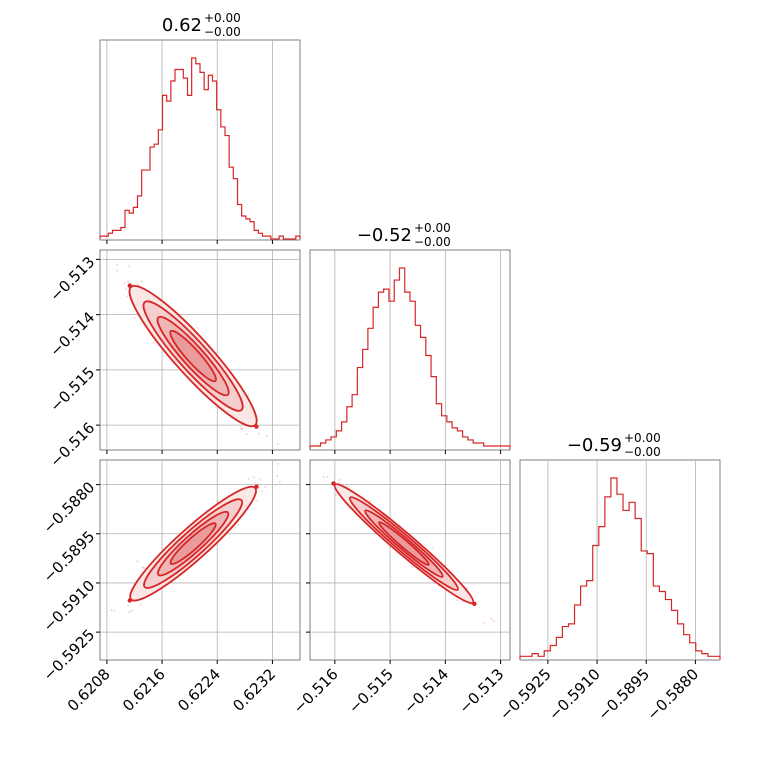  Describe the element at coordinates (69, 507) in the screenshot. I see `y-tick-label-2-3: −0.5880` at that location.